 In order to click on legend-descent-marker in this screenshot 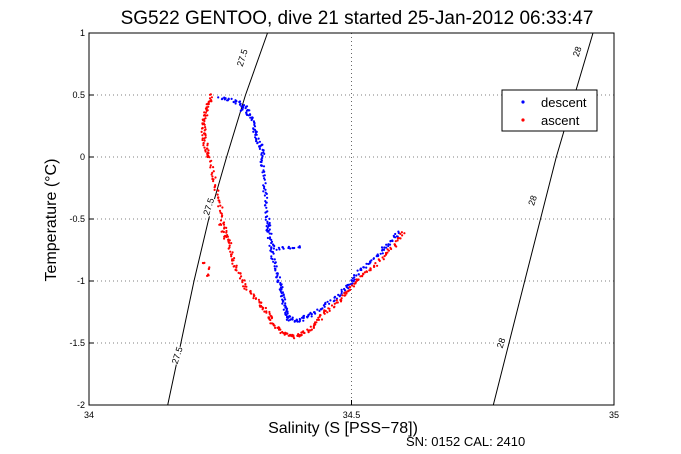, I will do `click(523, 102)`.